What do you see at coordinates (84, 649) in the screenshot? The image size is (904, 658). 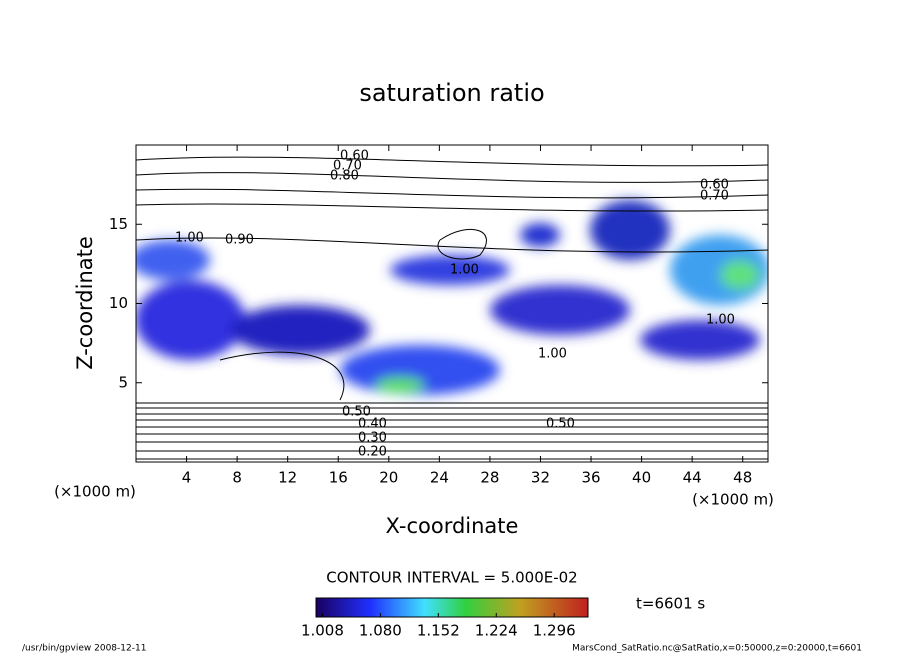 I see `footer-left: /usr/bin/gpview 2008-12-11` at bounding box center [84, 649].